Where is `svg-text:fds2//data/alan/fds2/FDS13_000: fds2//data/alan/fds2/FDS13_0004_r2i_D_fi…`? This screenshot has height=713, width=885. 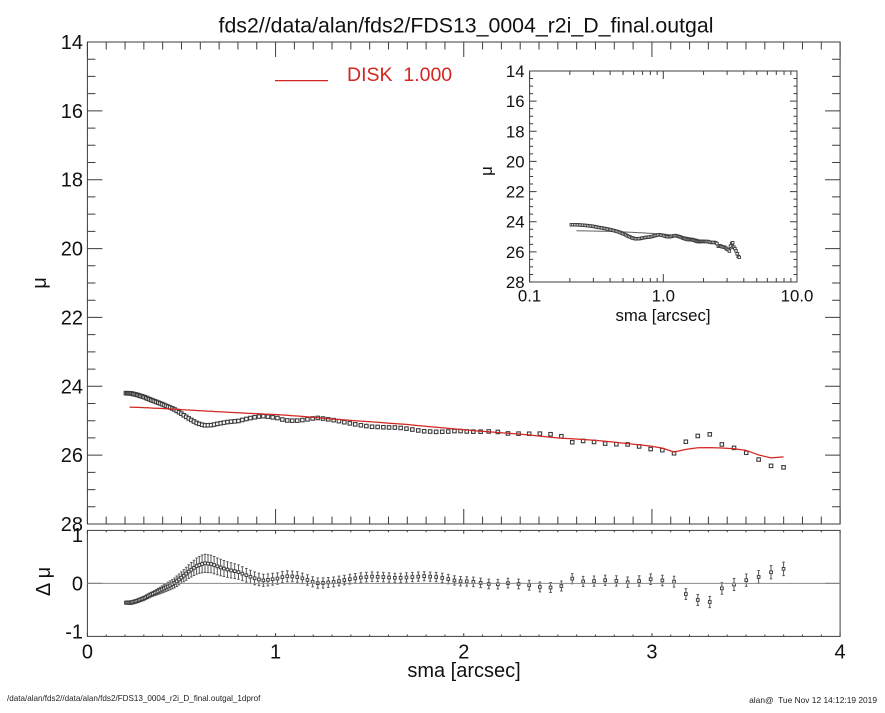
svg-text:fds2//data/alan/fds2/FDS13_000: fds2//data/alan/fds2/FDS13_0004_r2i_D_fi… is located at coordinates (466, 26).